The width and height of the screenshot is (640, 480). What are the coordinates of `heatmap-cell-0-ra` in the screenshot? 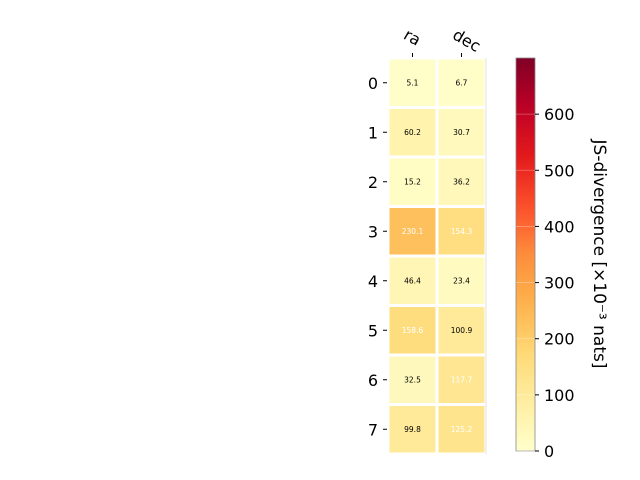 It's located at (412, 82).